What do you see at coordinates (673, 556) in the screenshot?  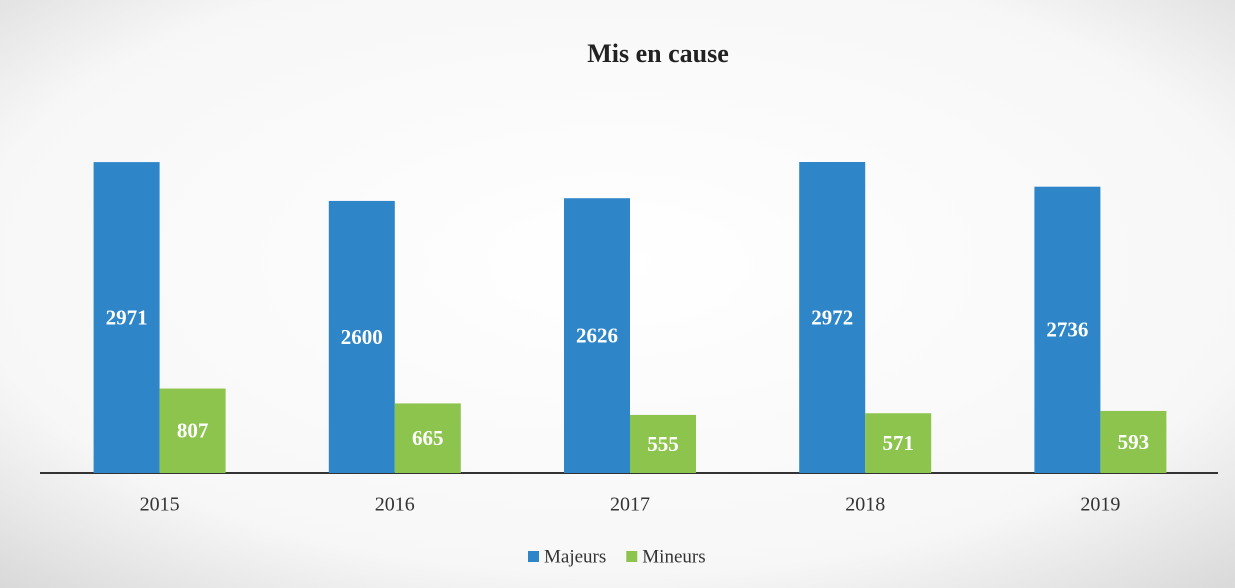 I see `legend-label: Mineurs` at bounding box center [673, 556].